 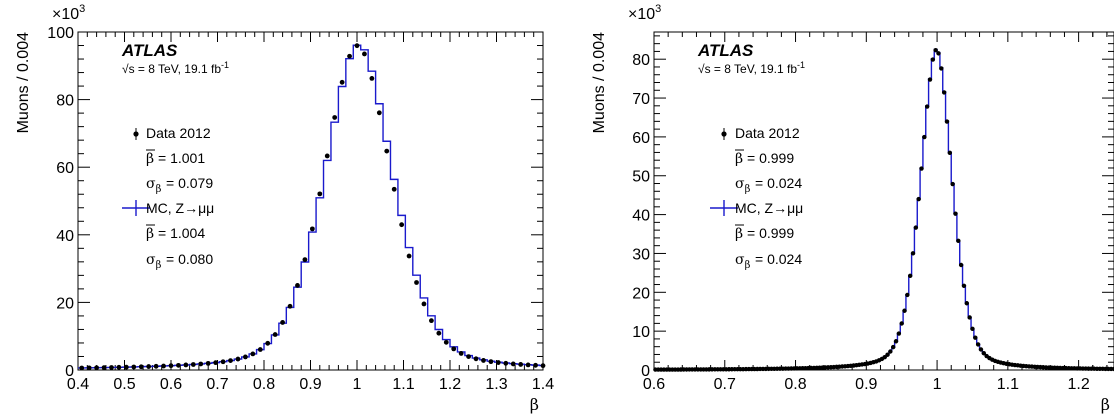 What do you see at coordinates (181, 158) in the screenshot?
I see `legend-data-mean: = 1.001` at bounding box center [181, 158].